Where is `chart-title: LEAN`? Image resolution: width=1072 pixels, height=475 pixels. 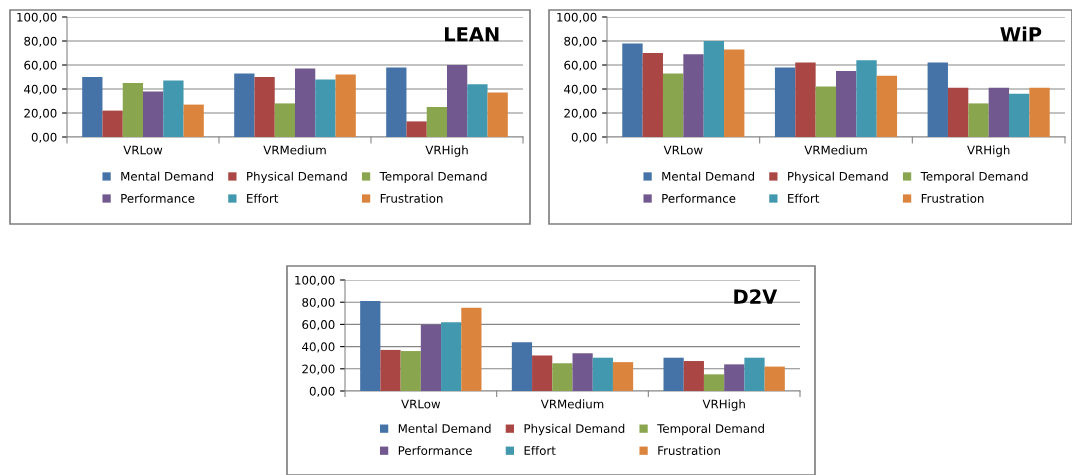
chart-title: LEAN is located at coordinates (471, 34).